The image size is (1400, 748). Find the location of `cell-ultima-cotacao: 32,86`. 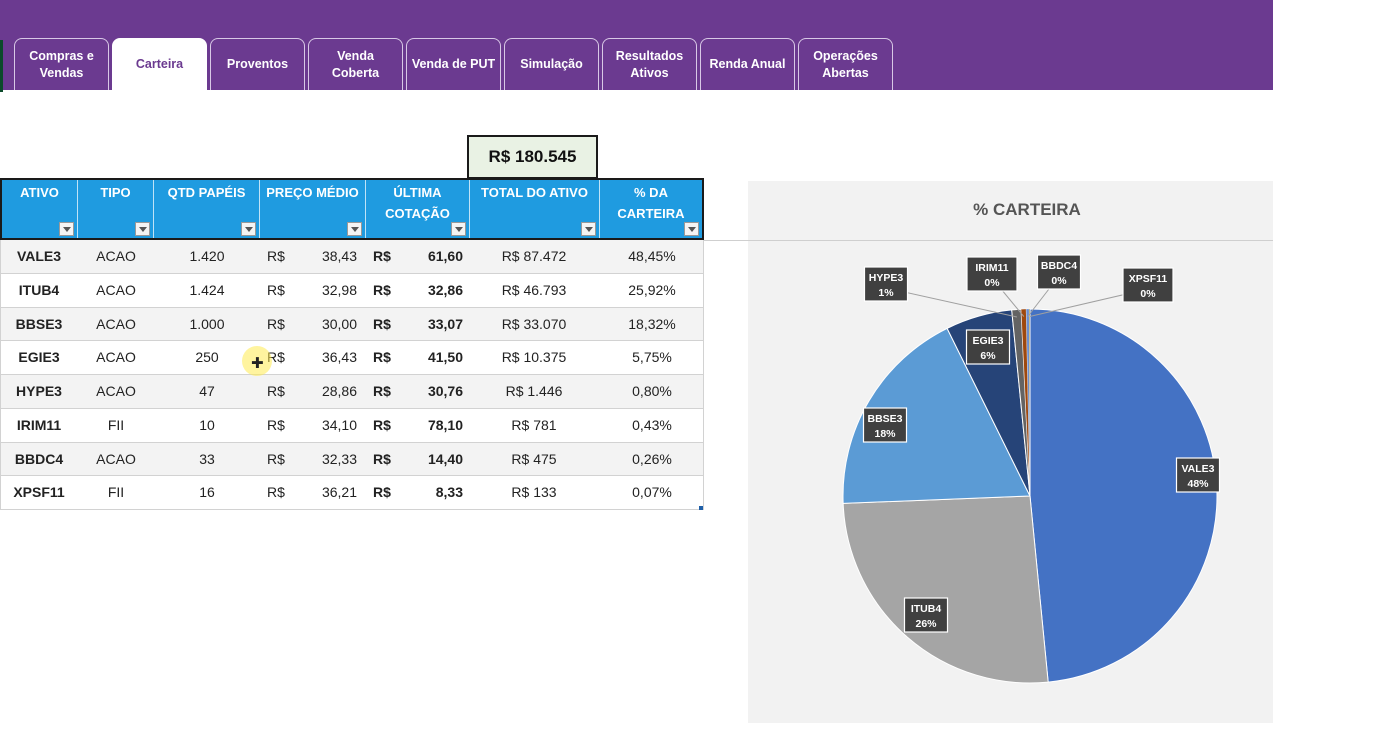

cell-ultima-cotacao: 32,86 is located at coordinates (445, 289).